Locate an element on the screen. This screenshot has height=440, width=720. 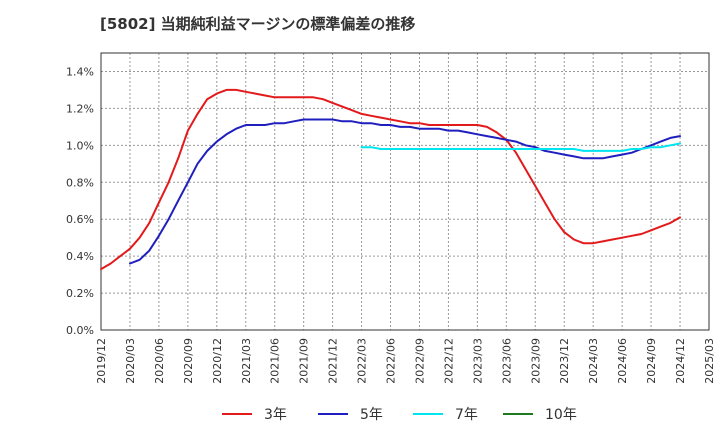
x-tick-label: 2024/06 is located at coordinates (622, 361).